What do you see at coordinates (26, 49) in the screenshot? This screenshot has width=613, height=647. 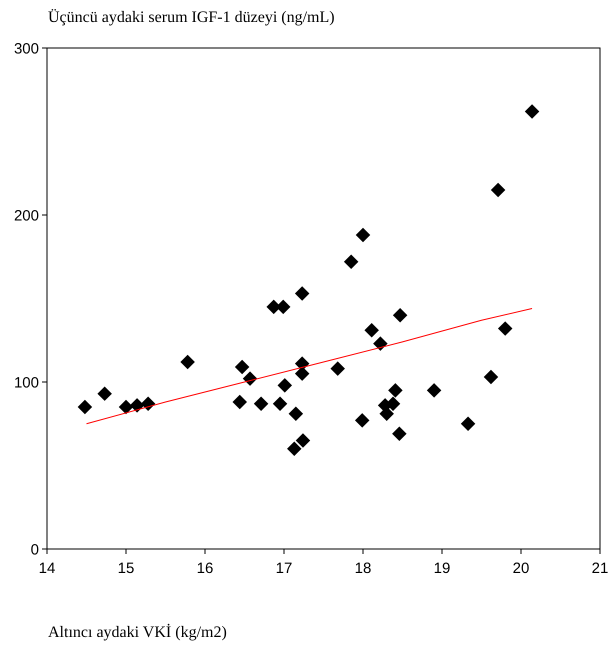 I see `y-tick-label: 300` at bounding box center [26, 49].